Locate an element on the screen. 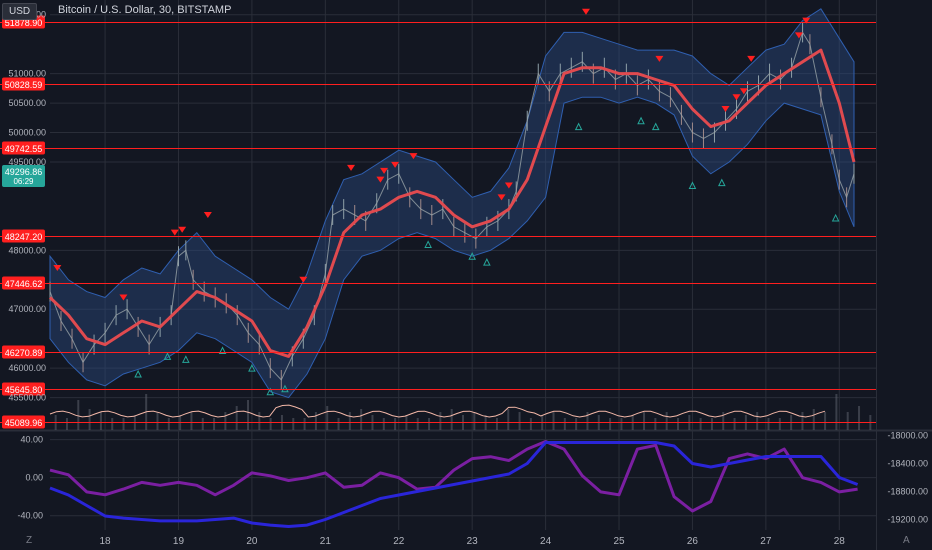 Image resolution: width=932 pixels, height=550 pixels. time-axis-label: 18 is located at coordinates (106, 541).